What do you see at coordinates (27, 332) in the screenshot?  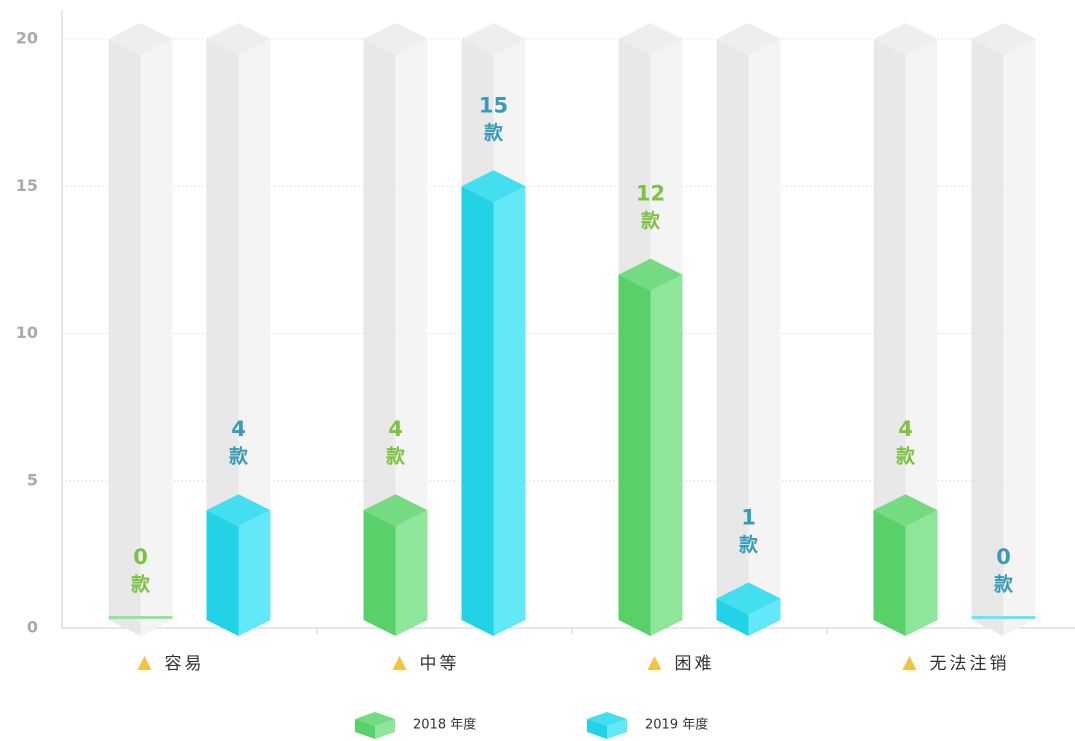 I see `y-tick-label: 10` at bounding box center [27, 332].